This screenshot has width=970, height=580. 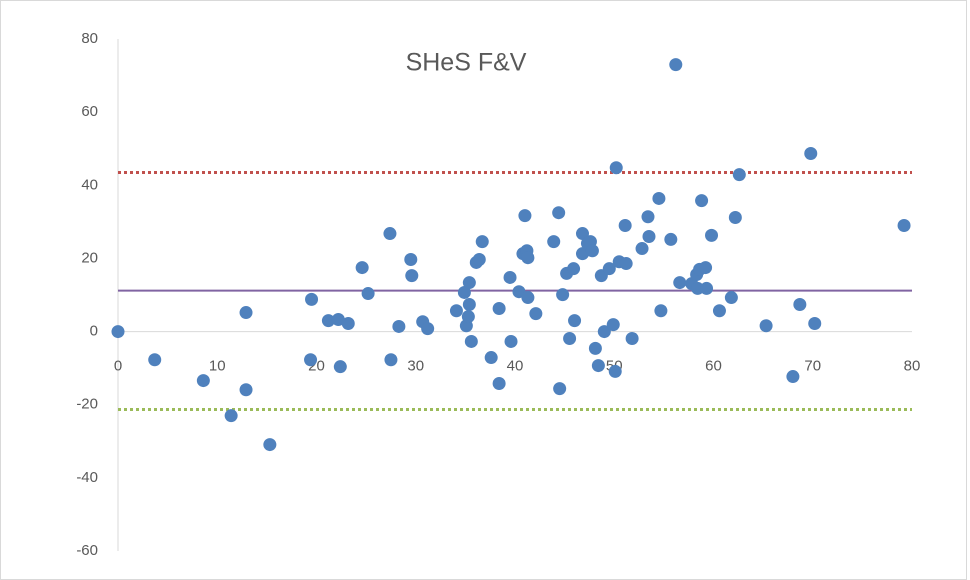 What do you see at coordinates (94, 331) in the screenshot?
I see `y-tick-label: 0` at bounding box center [94, 331].